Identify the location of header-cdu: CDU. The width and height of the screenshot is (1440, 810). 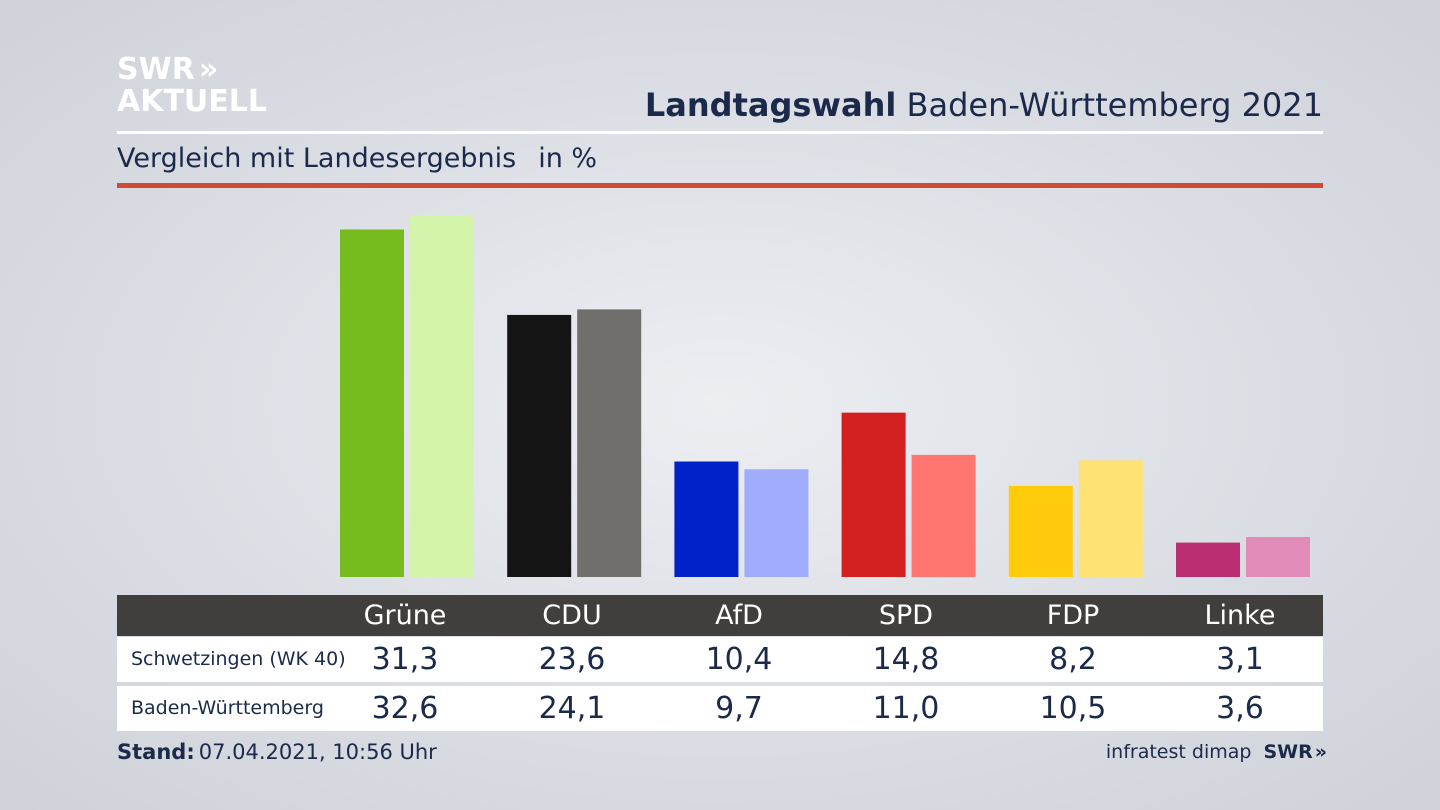
(572, 615).